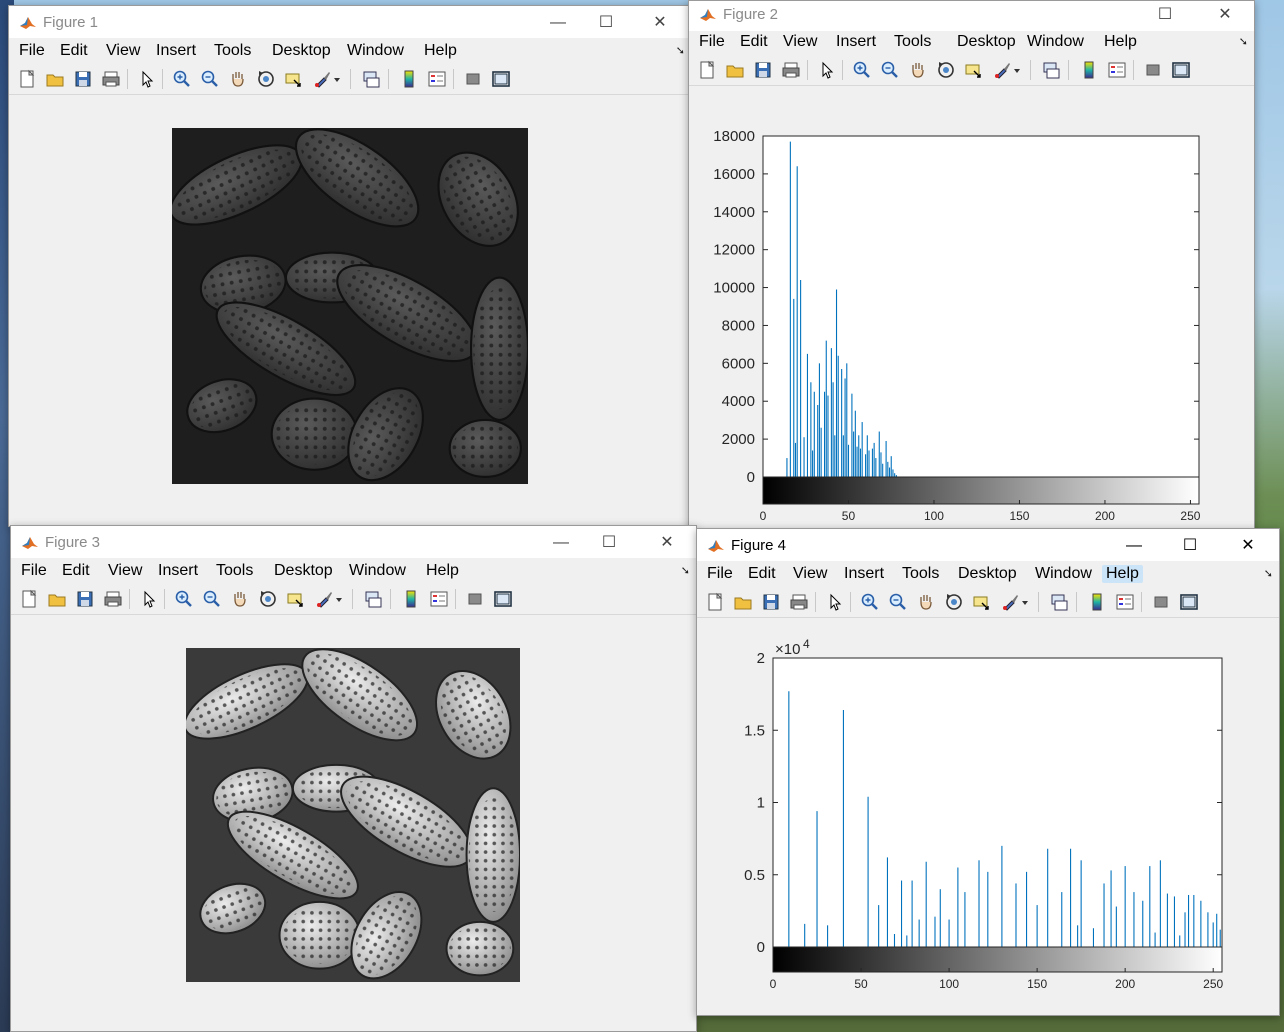 This screenshot has height=1032, width=1284. What do you see at coordinates (353, 815) in the screenshot?
I see `image-axes` at bounding box center [353, 815].